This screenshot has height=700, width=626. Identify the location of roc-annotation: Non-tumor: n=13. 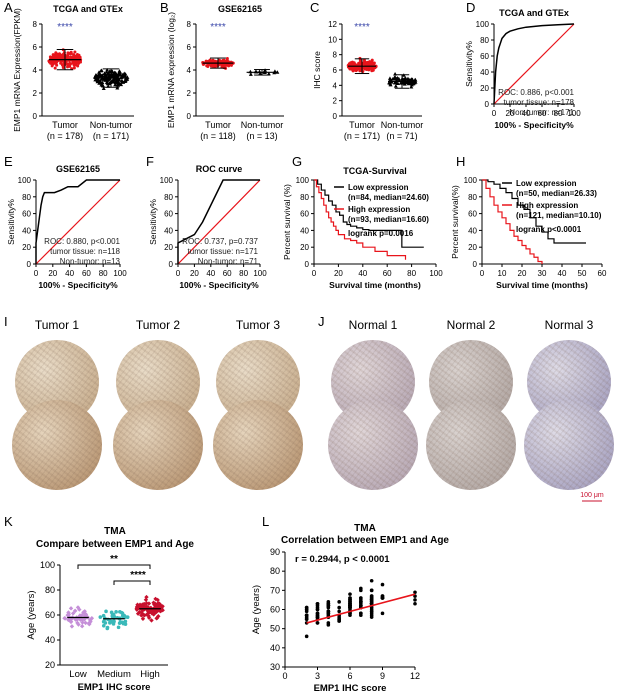
(90, 261).